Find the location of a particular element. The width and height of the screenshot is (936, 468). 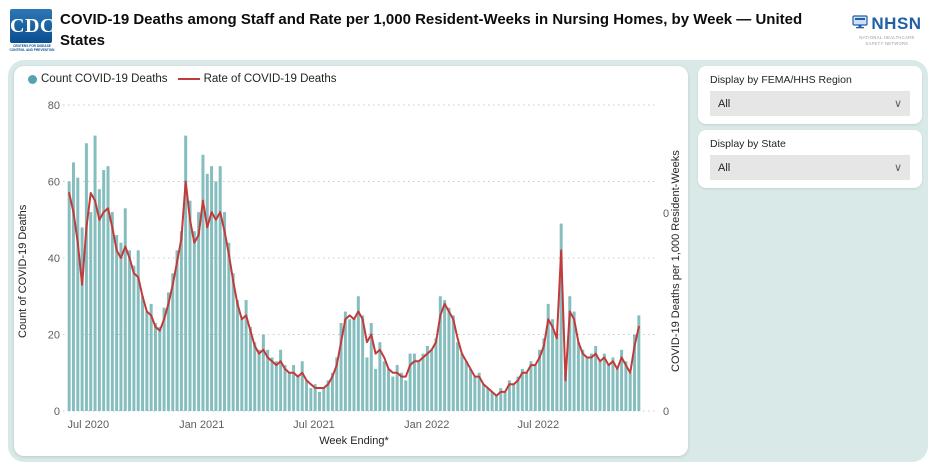

state-dropdown: All ∨ is located at coordinates (810, 167).